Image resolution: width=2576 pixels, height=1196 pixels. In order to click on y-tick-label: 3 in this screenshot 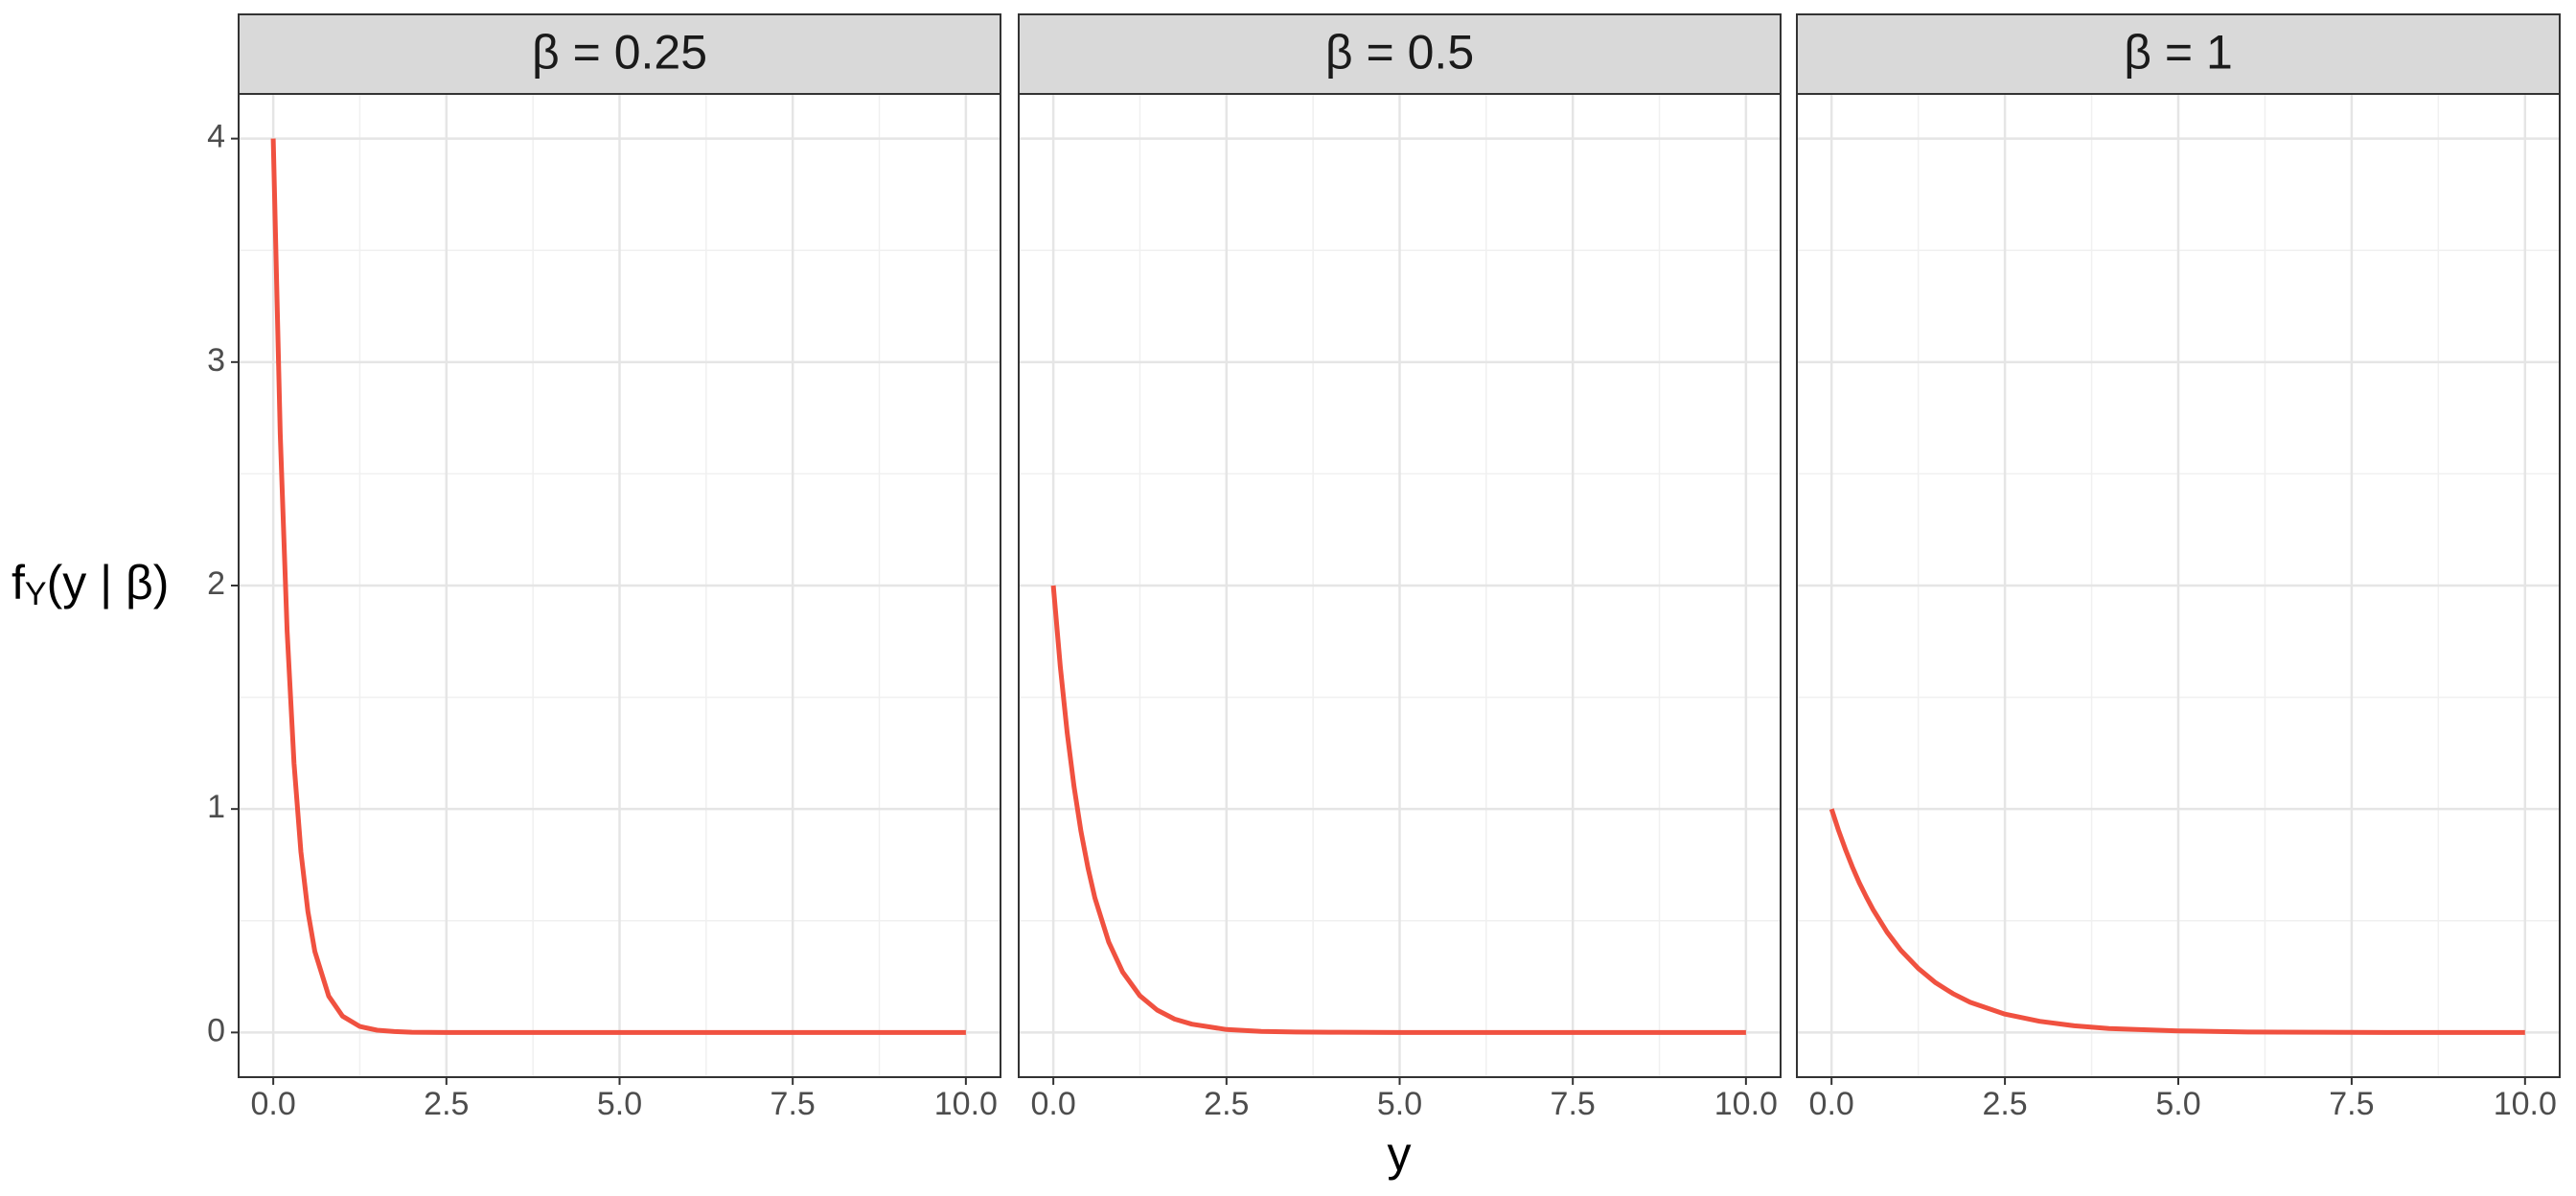, I will do `click(216, 360)`.